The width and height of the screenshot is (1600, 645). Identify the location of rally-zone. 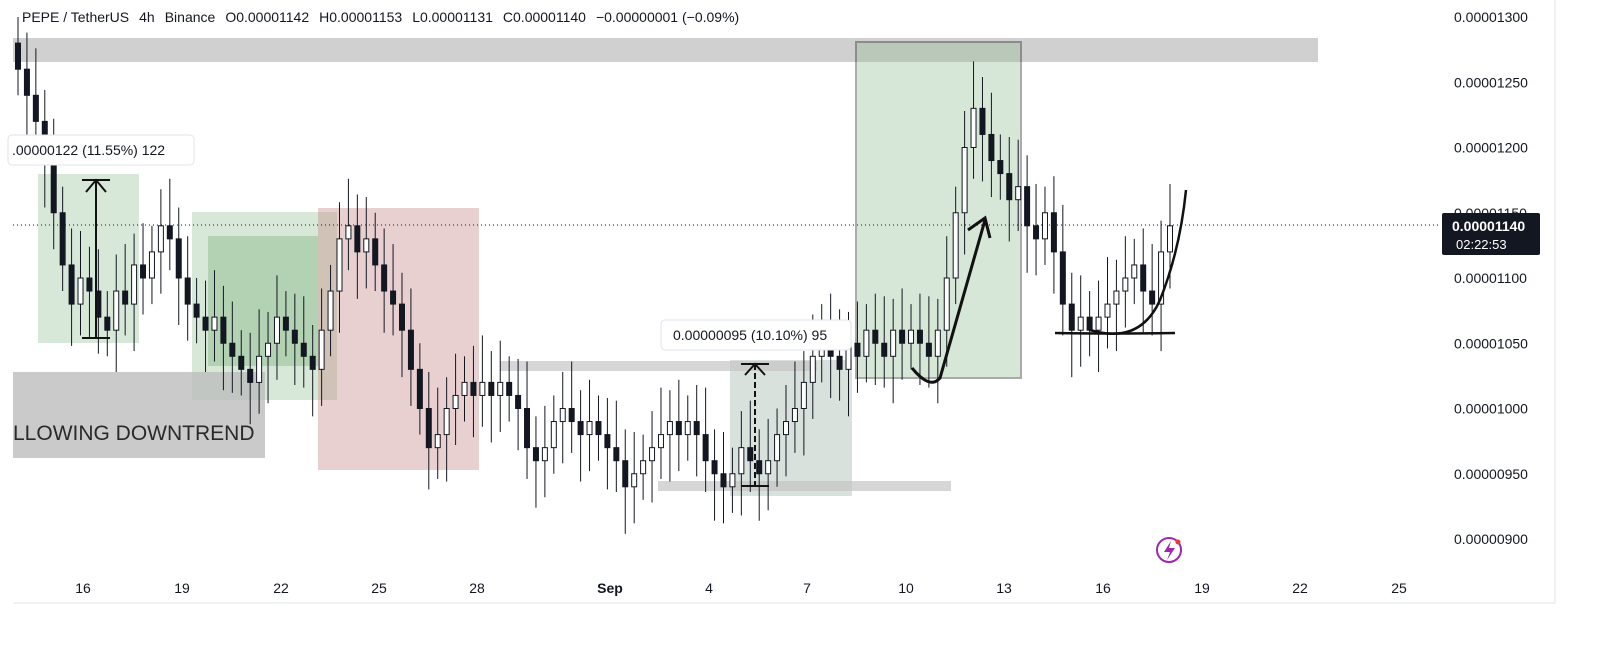
(938, 210).